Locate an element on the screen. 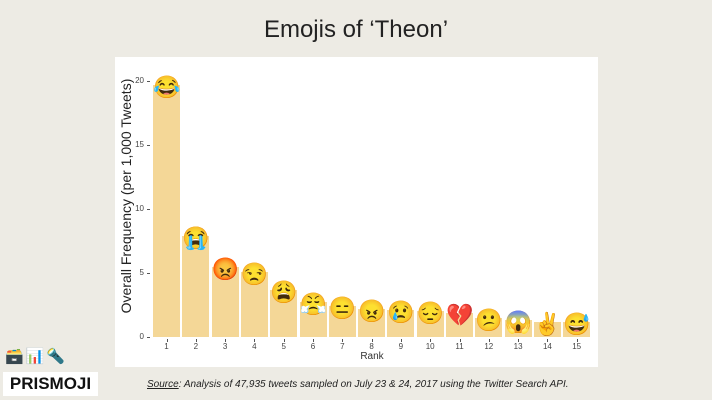 Image resolution: width=712 pixels, height=400 pixels. emoji-icon-rank-13: 😱 is located at coordinates (518, 322).